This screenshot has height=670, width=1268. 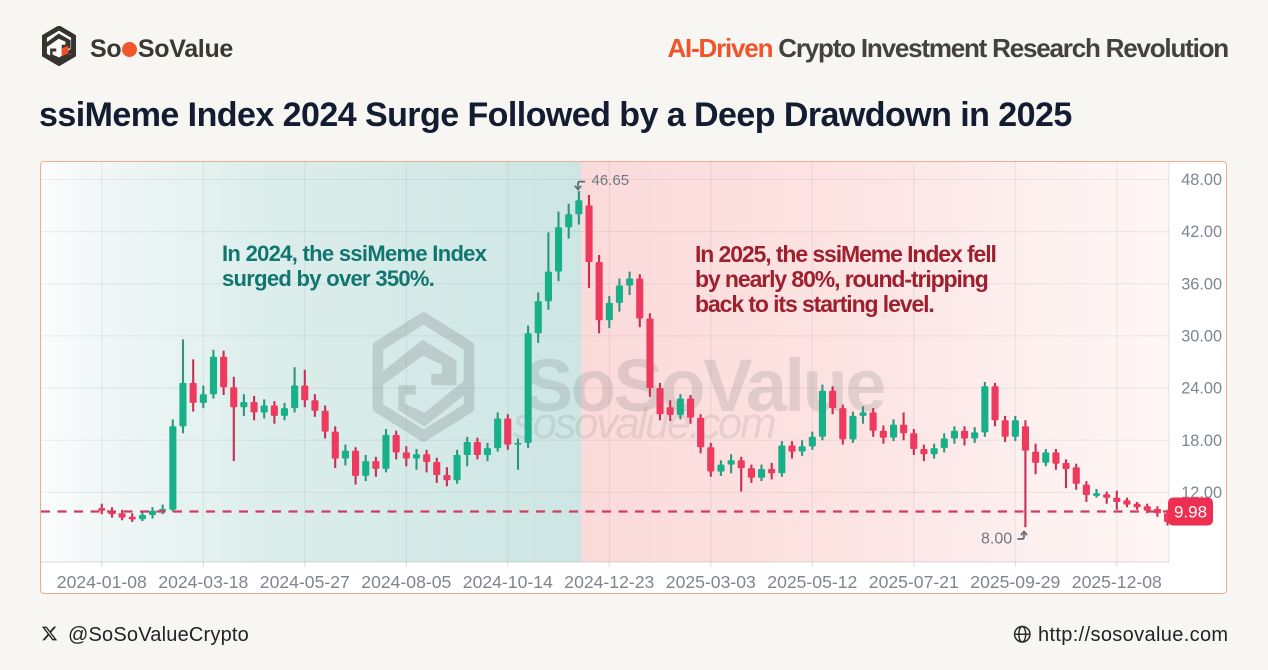 What do you see at coordinates (704, 385) in the screenshot?
I see `svg-text: SoSoValue` at bounding box center [704, 385].